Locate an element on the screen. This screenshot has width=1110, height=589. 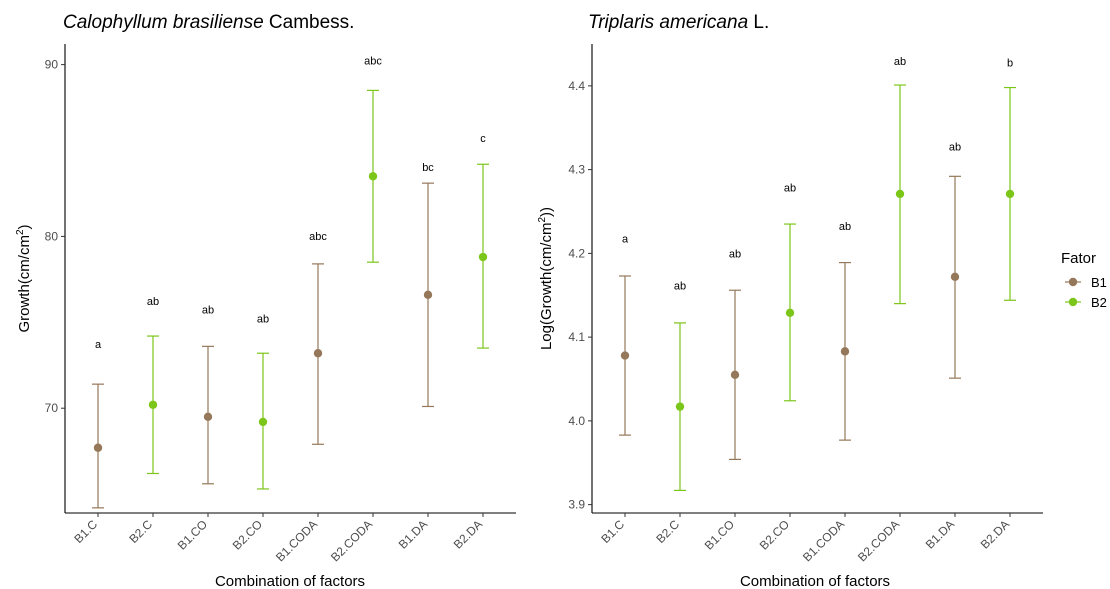
legend-label-b1: B1 is located at coordinates (1099, 282).